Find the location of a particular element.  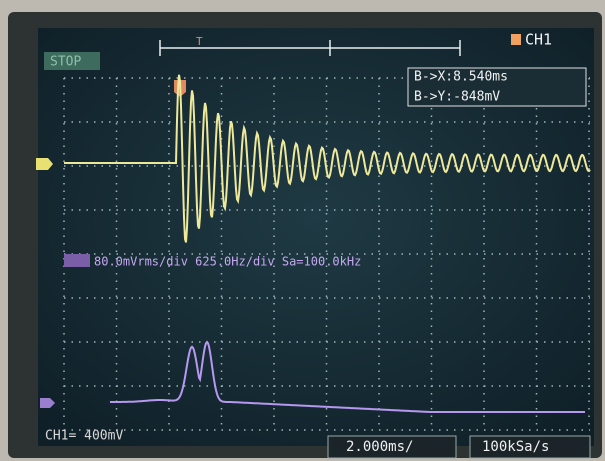

ch1-level-marker is located at coordinates (44, 164).